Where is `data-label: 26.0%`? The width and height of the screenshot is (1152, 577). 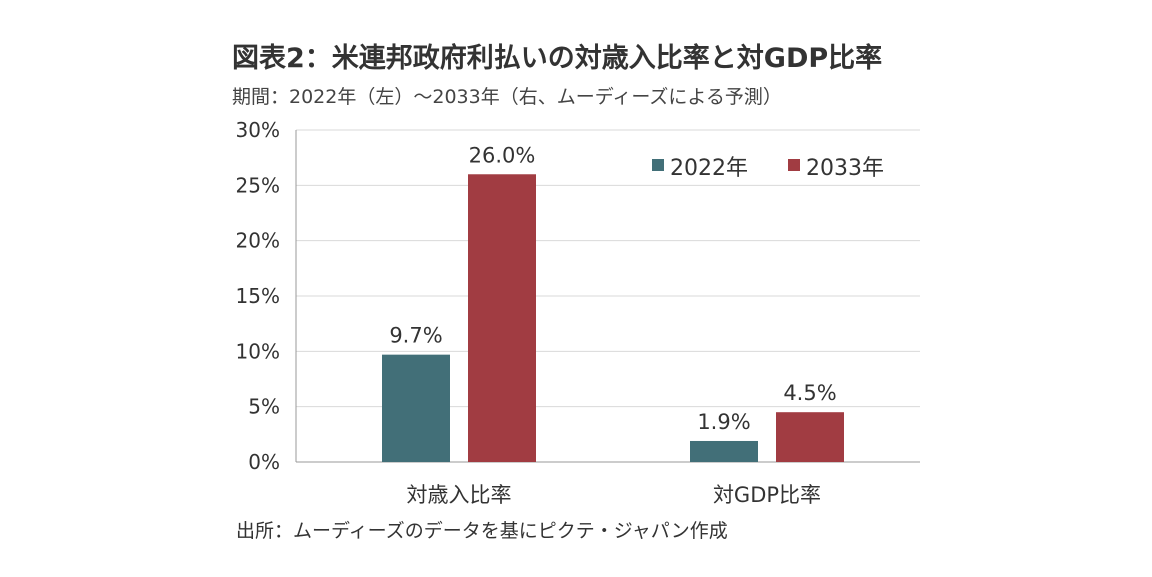
data-label: 26.0% is located at coordinates (502, 155).